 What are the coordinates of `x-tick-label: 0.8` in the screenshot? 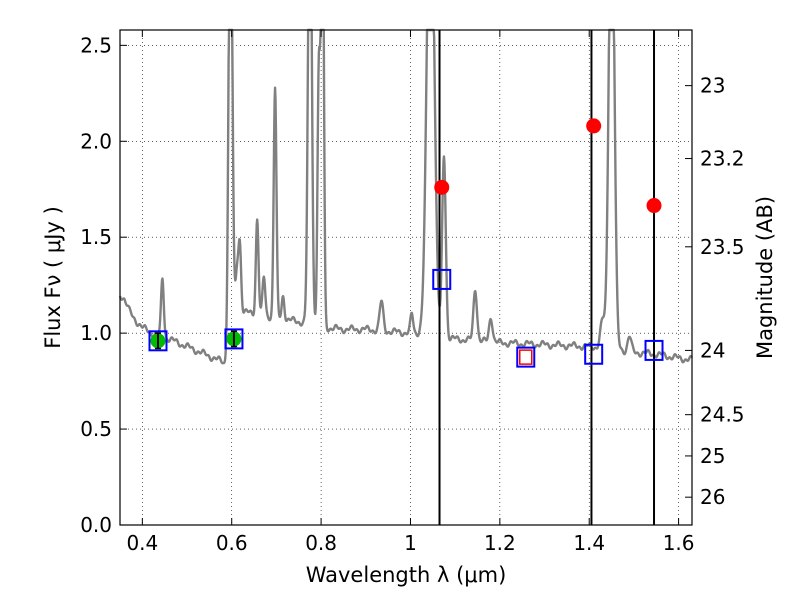 It's located at (321, 543).